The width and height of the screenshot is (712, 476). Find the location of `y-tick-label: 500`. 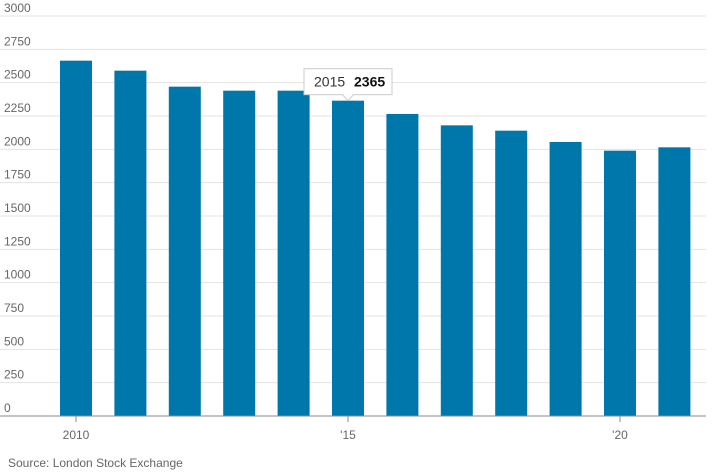

y-tick-label: 500 is located at coordinates (14, 341).